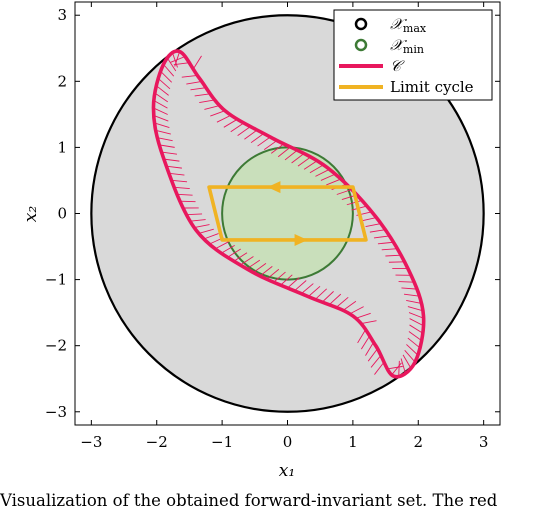  What do you see at coordinates (407, 46) in the screenshot?
I see `legend-label: 𝒳min` at bounding box center [407, 46].